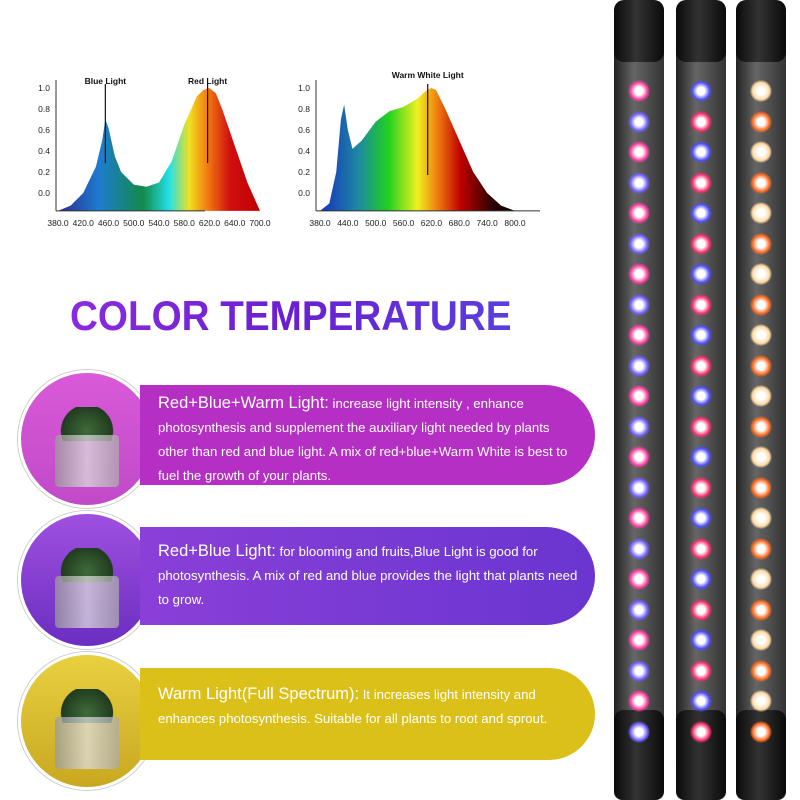 This screenshot has width=800, height=800. Describe the element at coordinates (185, 223) in the screenshot. I see `x-tick-label: 580.0` at that location.